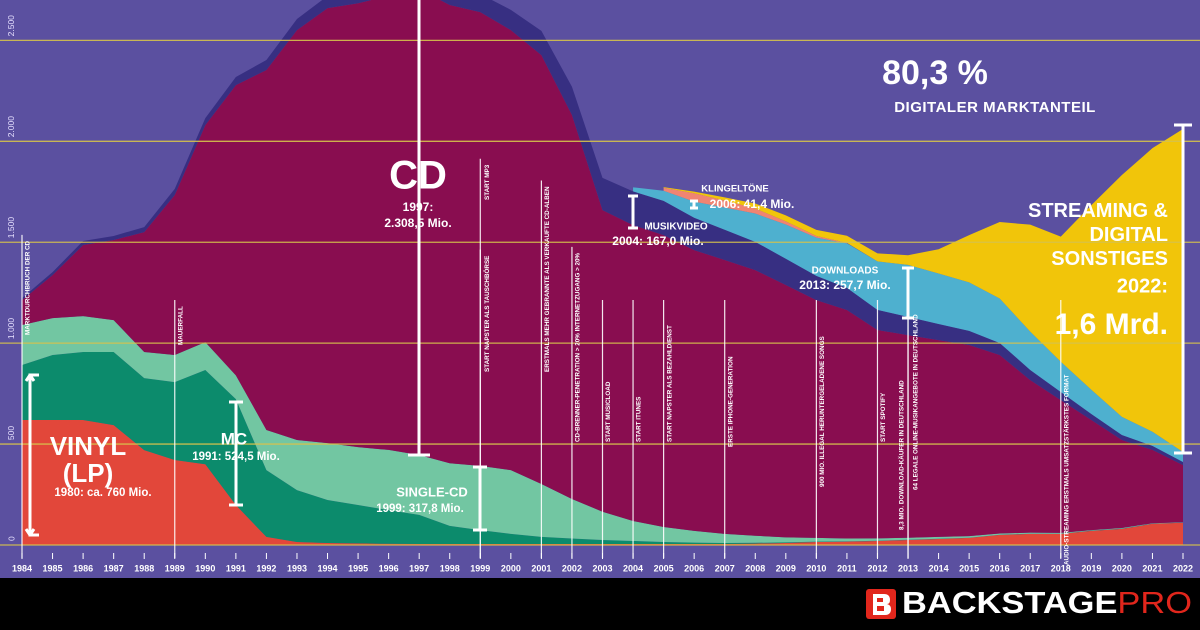  Describe the element at coordinates (11, 26) in the screenshot. I see `y-tick-label: 2.500` at that location.